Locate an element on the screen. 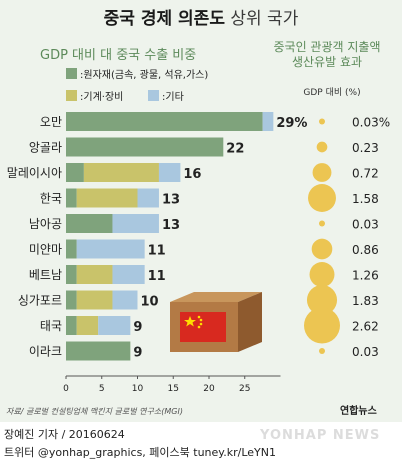 The width and height of the screenshot is (402, 464). title-suffix: 상위 국가 is located at coordinates (264, 19).